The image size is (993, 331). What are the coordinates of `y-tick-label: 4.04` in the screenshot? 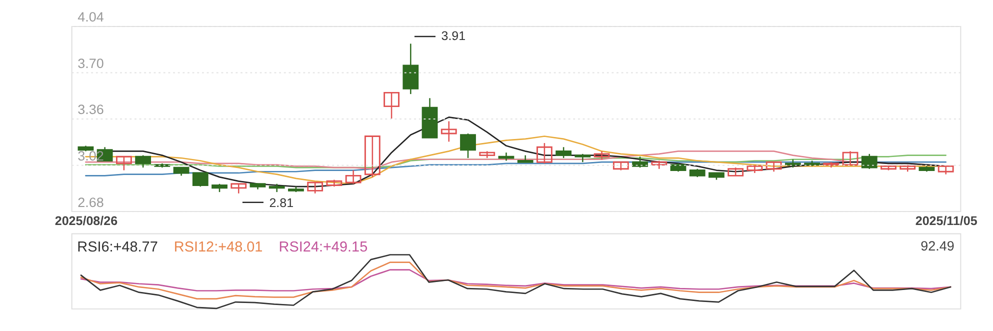 It's located at (91, 17).